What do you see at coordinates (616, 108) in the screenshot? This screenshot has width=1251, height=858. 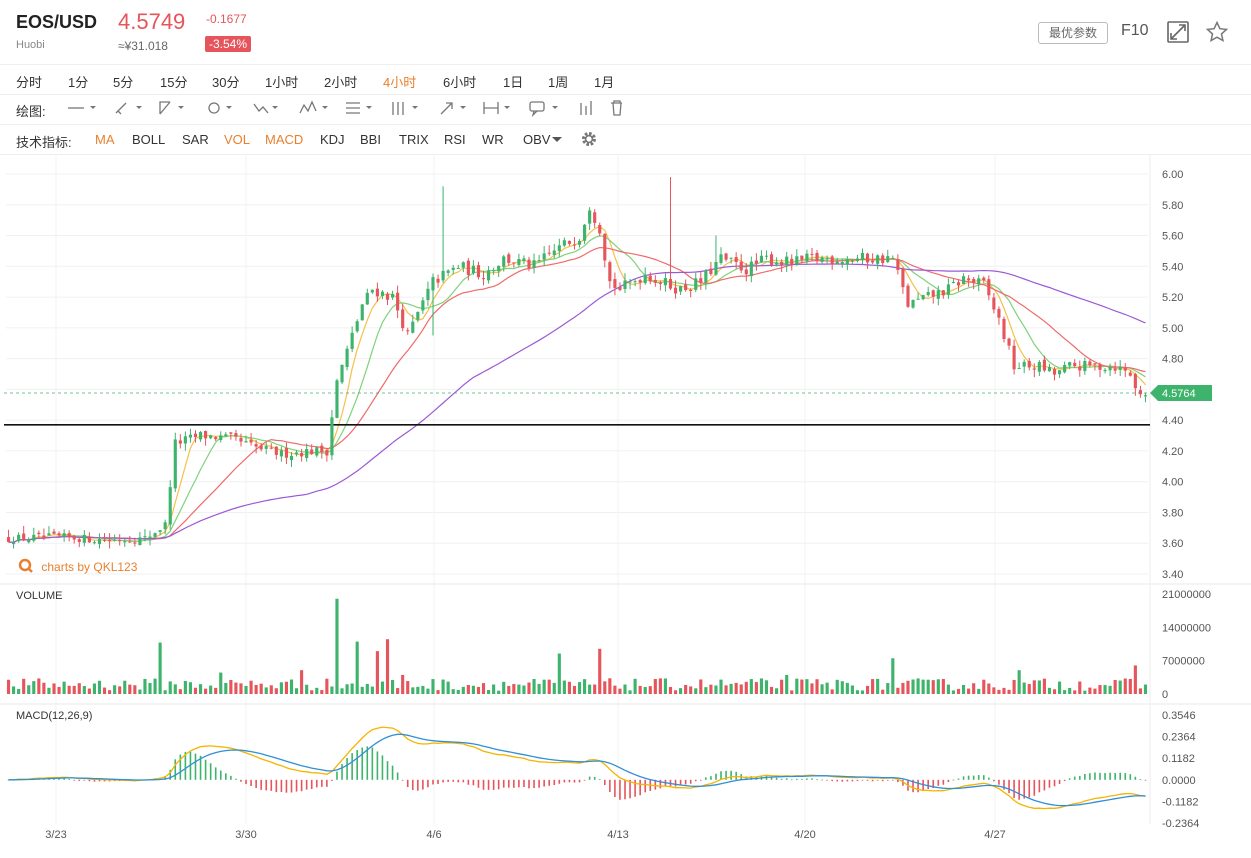 I see `trash-icon` at bounding box center [616, 108].